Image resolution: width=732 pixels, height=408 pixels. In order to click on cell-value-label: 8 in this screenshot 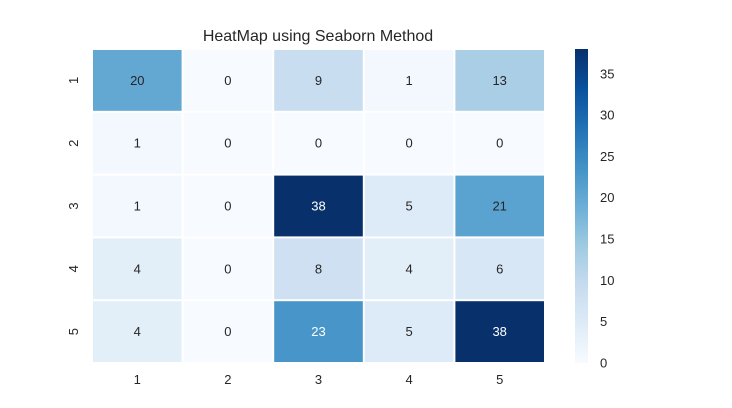, I will do `click(318, 268)`.